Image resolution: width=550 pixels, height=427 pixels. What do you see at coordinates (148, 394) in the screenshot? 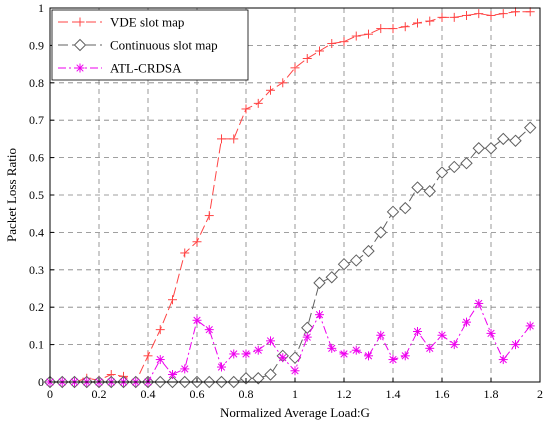
I see `x-tick-label: 0.4` at bounding box center [148, 394].